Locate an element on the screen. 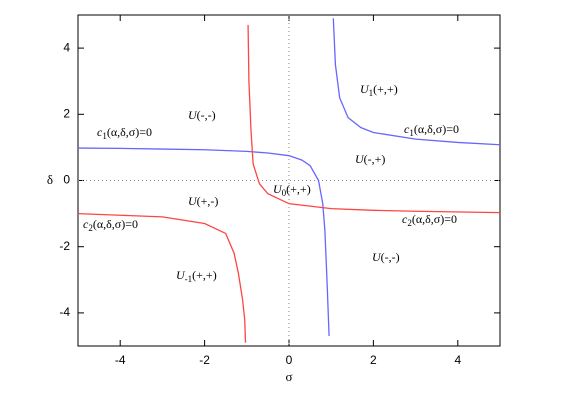 The width and height of the screenshot is (567, 400). x-tick-label: -2 is located at coordinates (204, 360).